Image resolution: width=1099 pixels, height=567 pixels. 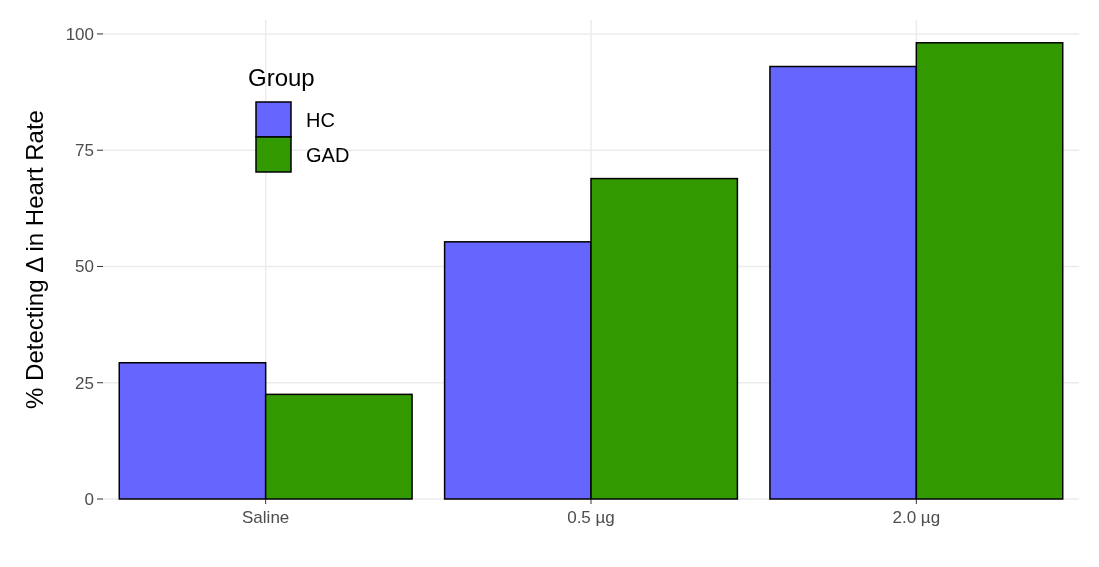 I want to click on x-tick-label: 0.5 µg, so click(x=591, y=517).